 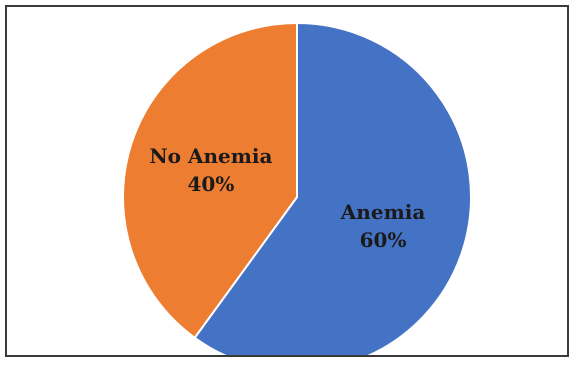 What do you see at coordinates (287, 198) in the screenshot?
I see `pie-labels: Anemia 60% No Anemia 40%` at bounding box center [287, 198].